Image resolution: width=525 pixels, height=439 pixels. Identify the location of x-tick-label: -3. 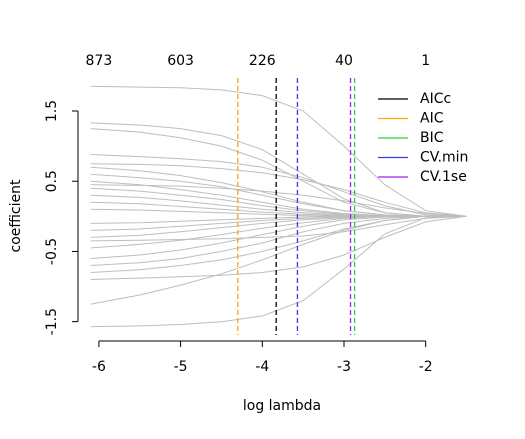
(344, 367).